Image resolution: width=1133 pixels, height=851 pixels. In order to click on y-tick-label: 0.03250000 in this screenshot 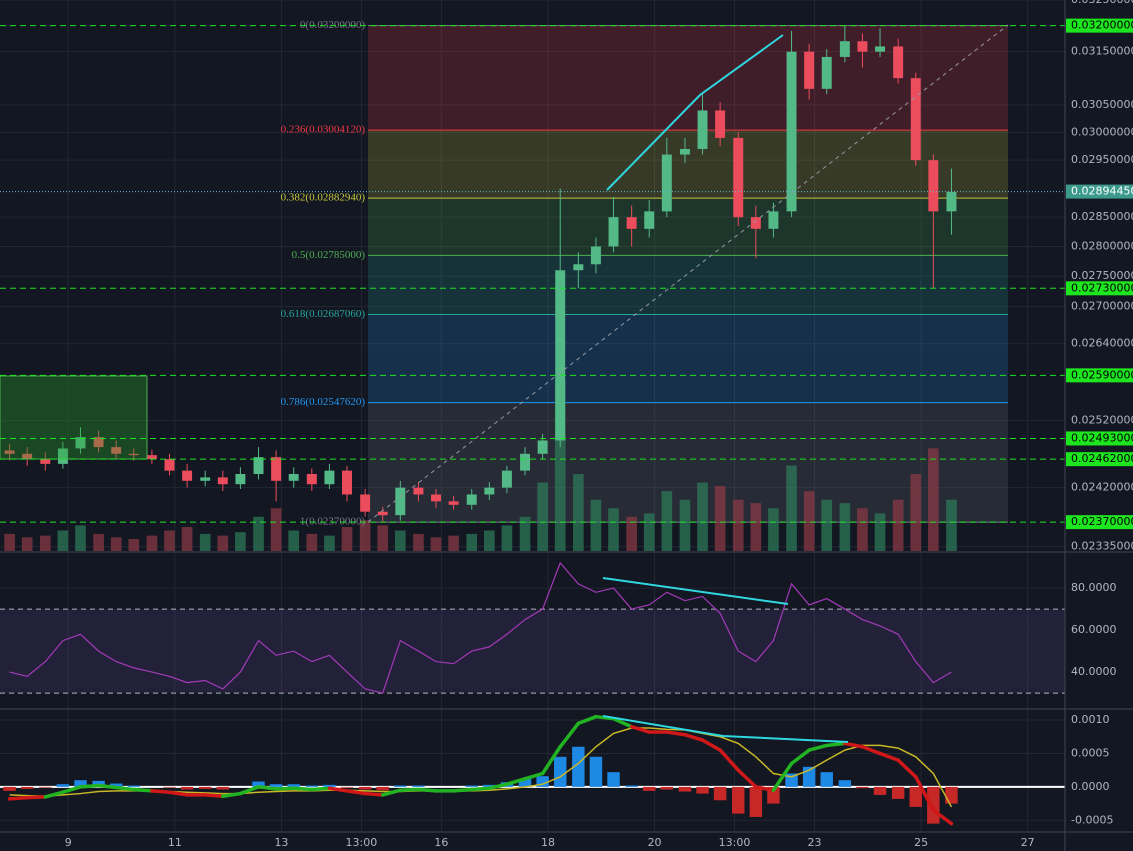, I will do `click(1102, 3)`.